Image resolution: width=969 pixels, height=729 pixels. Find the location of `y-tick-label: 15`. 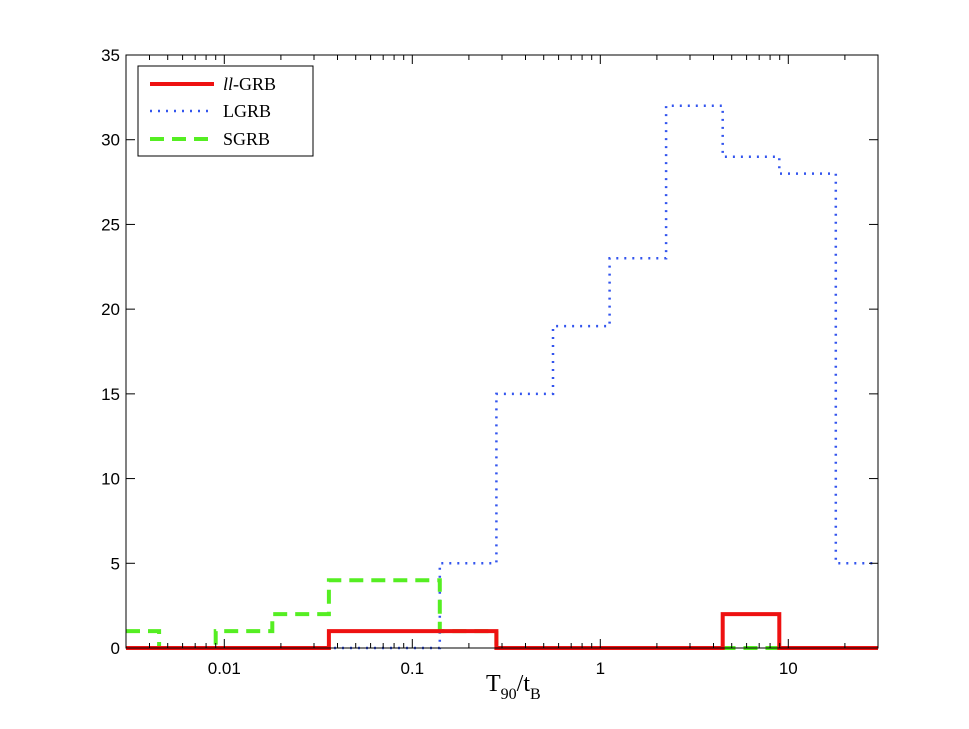

y-tick-label: 15 is located at coordinates (110, 394).